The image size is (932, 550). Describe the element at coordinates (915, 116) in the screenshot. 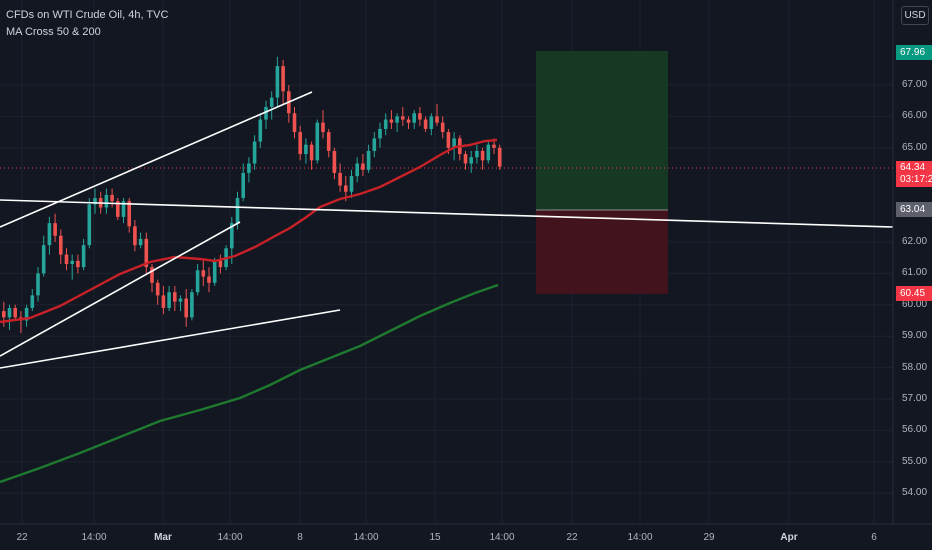

I see `price-tick-label: 66.00` at that location.